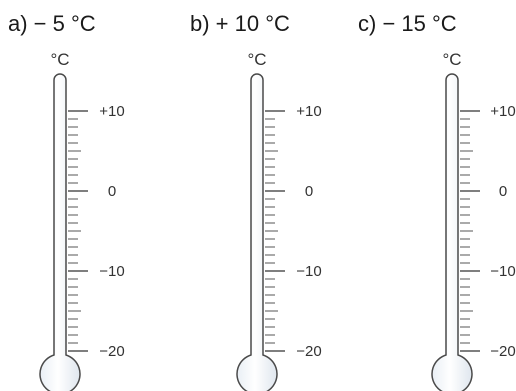 This screenshot has height=391, width=516. I want to click on tick-label-plus10-b: +10, so click(308, 111).